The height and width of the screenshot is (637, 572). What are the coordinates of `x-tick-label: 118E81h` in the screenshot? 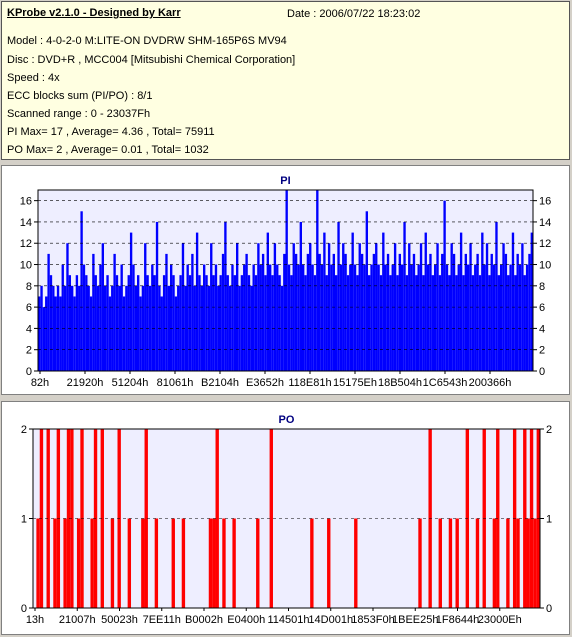 It's located at (309, 383).